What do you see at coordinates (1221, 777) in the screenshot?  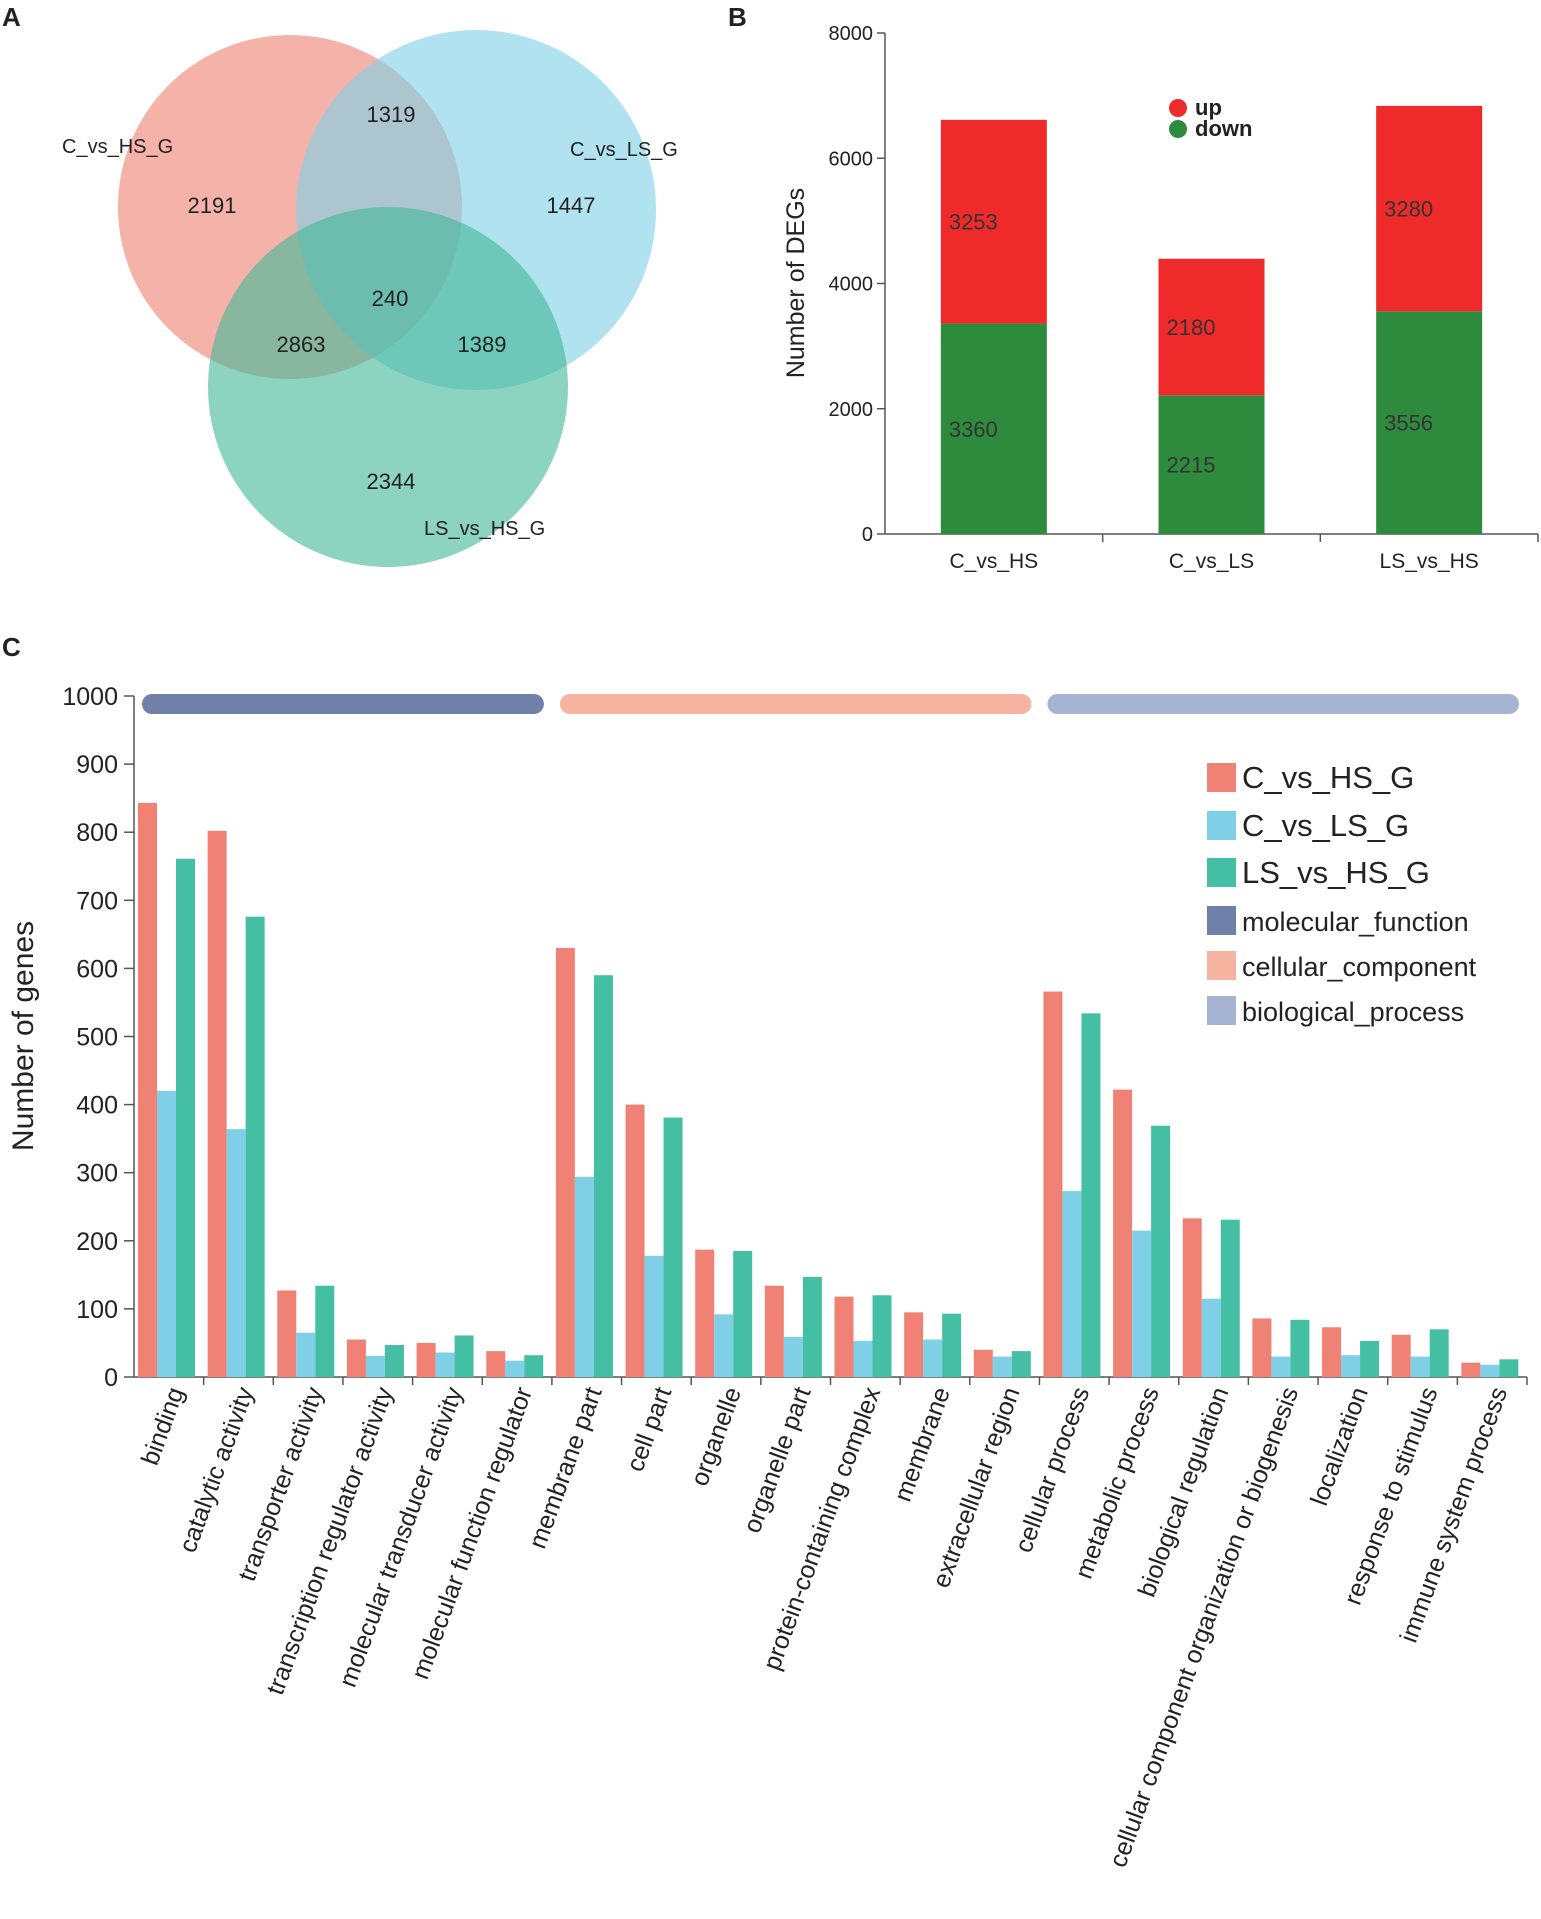 I see `legend-swatch-c-vs-hs-g` at bounding box center [1221, 777].